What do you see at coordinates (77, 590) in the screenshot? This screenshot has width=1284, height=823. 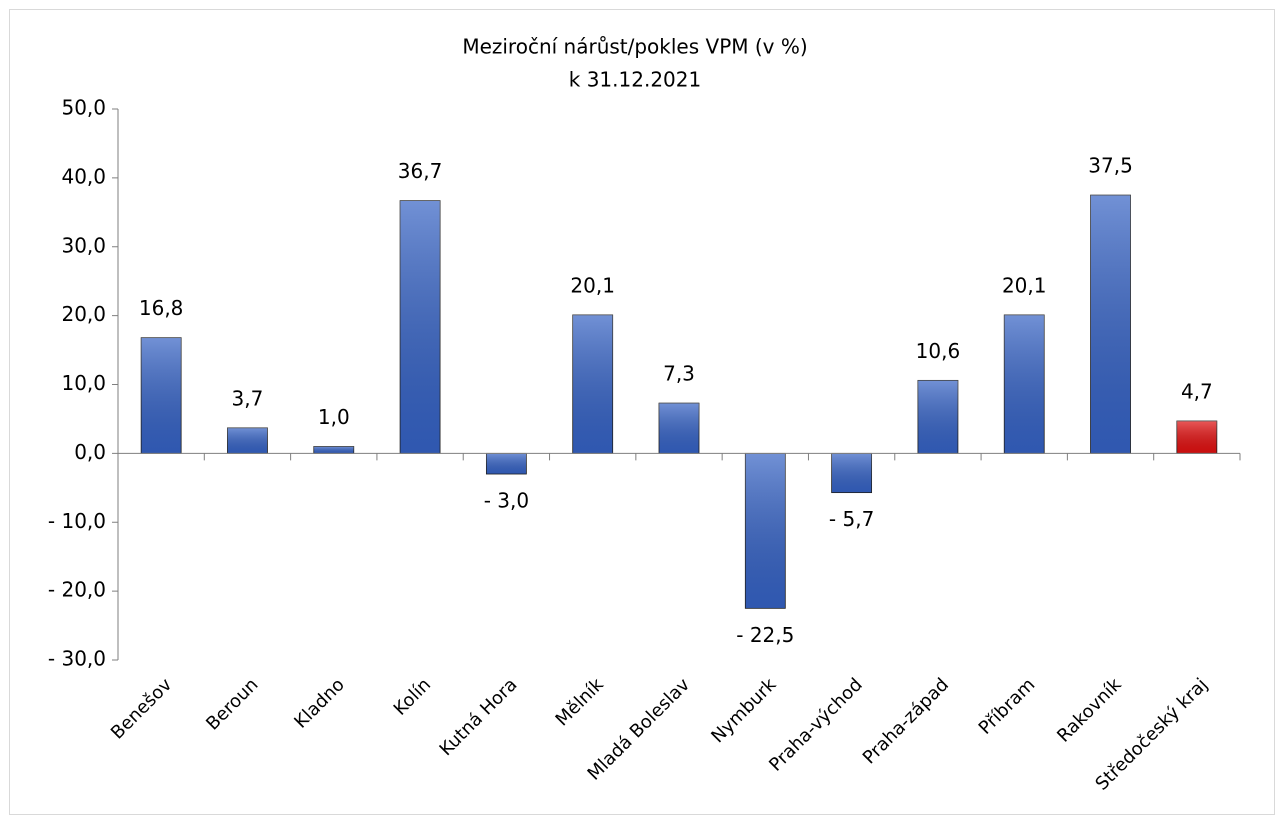 I see `y-tick-label: - 20,0` at bounding box center [77, 590].